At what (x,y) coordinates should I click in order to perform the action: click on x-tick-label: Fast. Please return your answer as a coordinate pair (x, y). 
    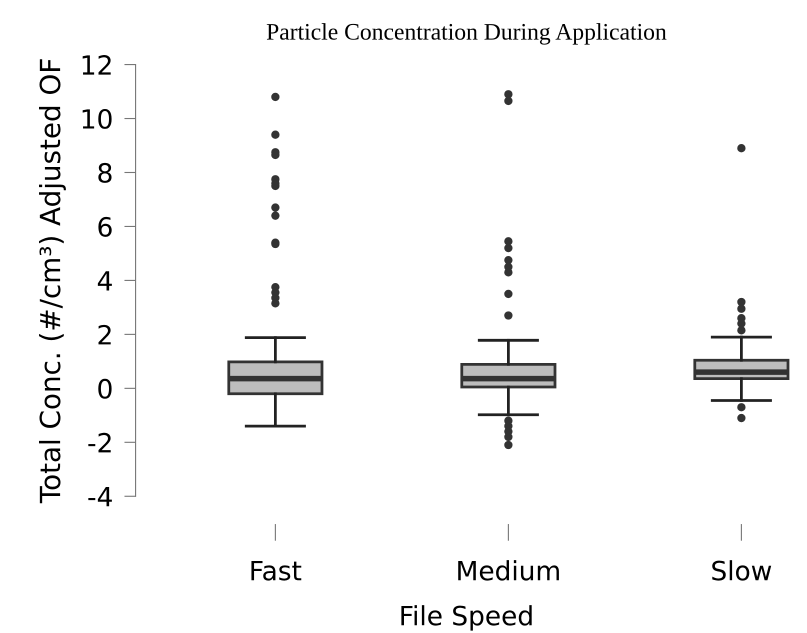
    Looking at the image, I should click on (276, 570).